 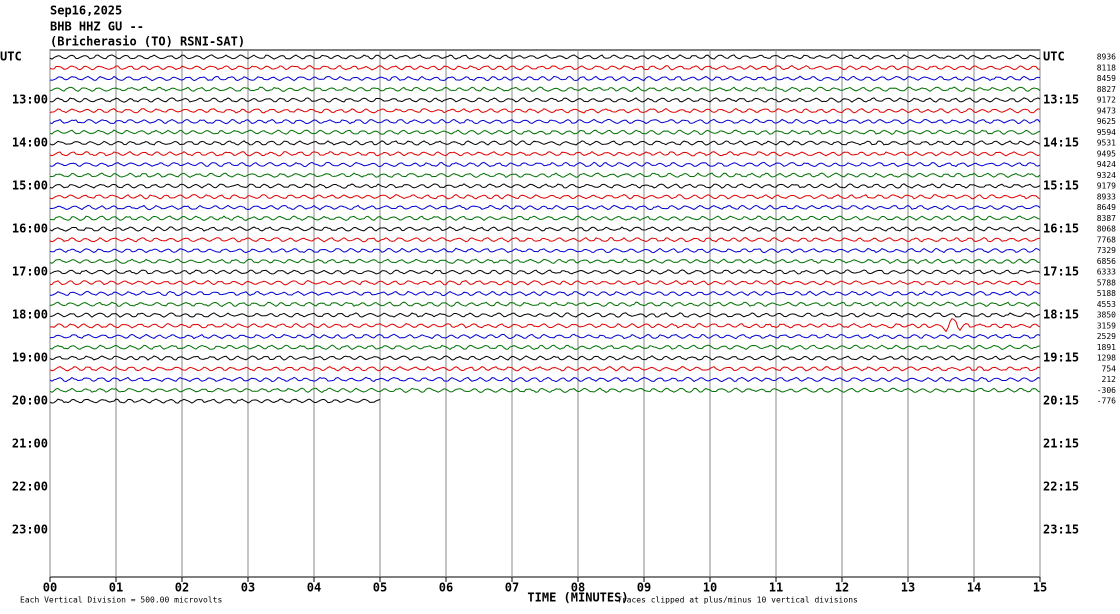 I want to click on trace-offset: 2529, so click(x=1106, y=336).